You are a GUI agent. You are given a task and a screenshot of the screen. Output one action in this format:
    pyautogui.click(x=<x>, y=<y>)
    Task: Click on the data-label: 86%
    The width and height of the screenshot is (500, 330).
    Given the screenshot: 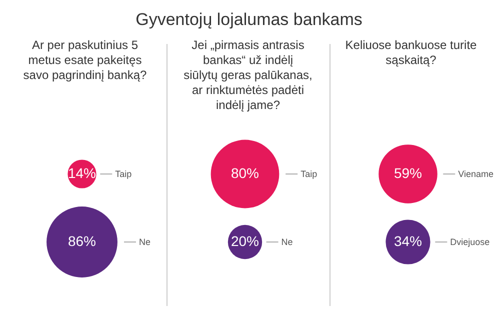 What is the action you would take?
    pyautogui.click(x=82, y=241)
    